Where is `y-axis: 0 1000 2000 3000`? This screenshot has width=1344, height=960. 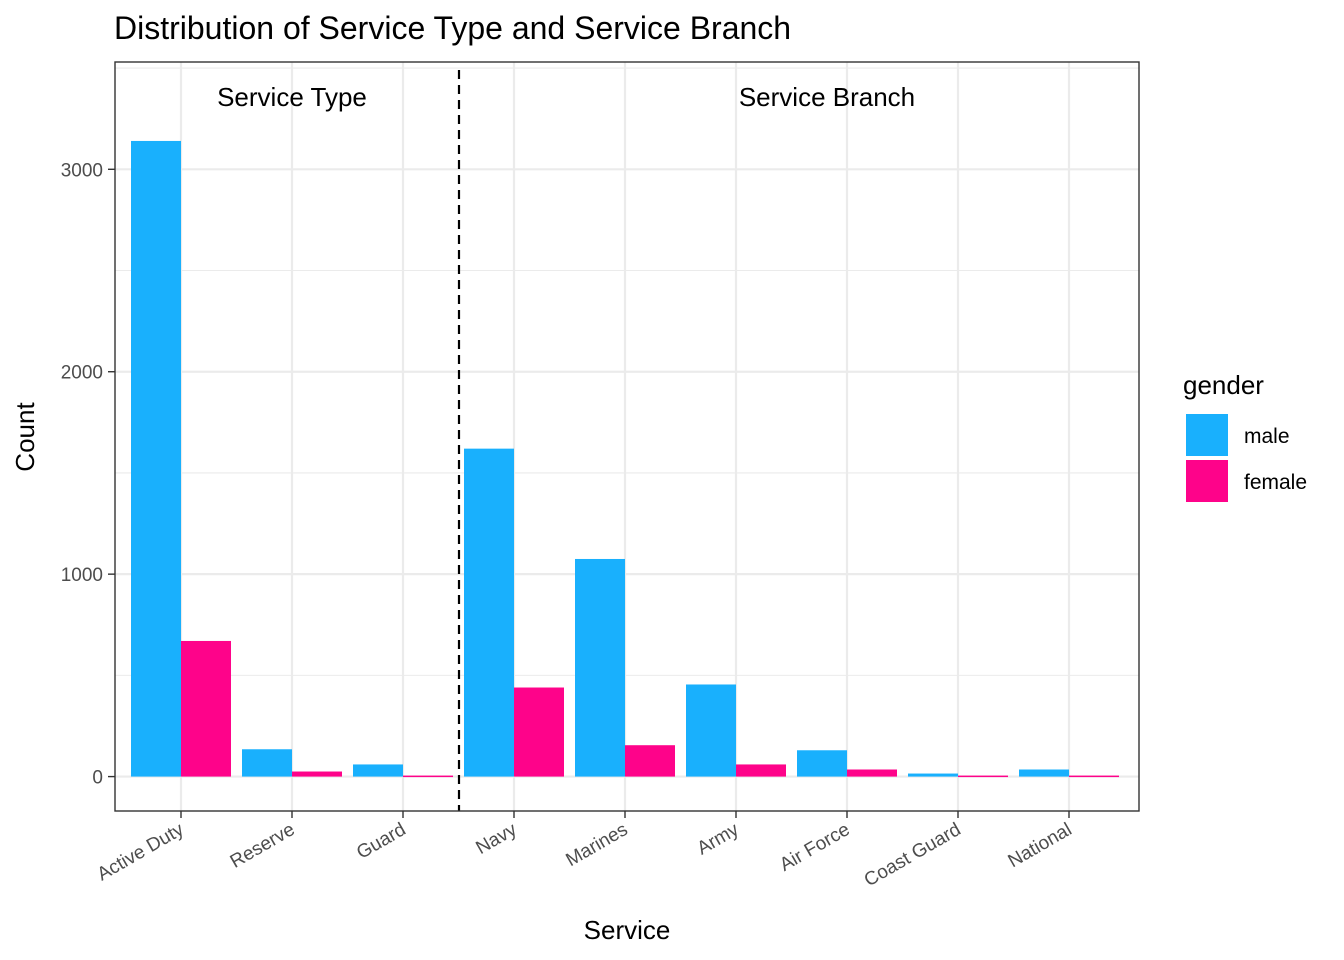
y-axis: 0 1000 2000 3000 is located at coordinates (88, 474).